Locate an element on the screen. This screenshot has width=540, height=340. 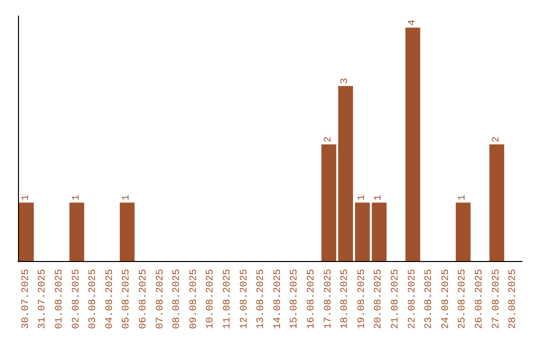
x-tick-label: 19.08.2025 is located at coordinates (362, 299).